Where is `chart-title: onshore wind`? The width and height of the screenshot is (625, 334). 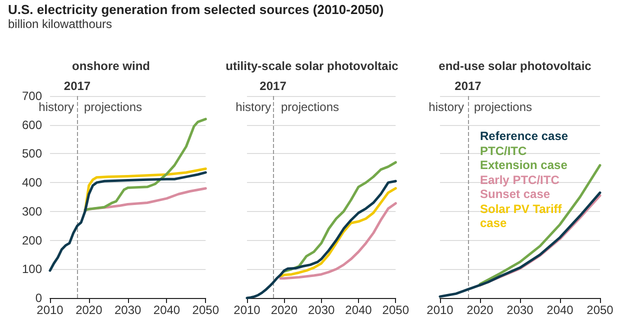
chart-title: onshore wind is located at coordinates (111, 66).